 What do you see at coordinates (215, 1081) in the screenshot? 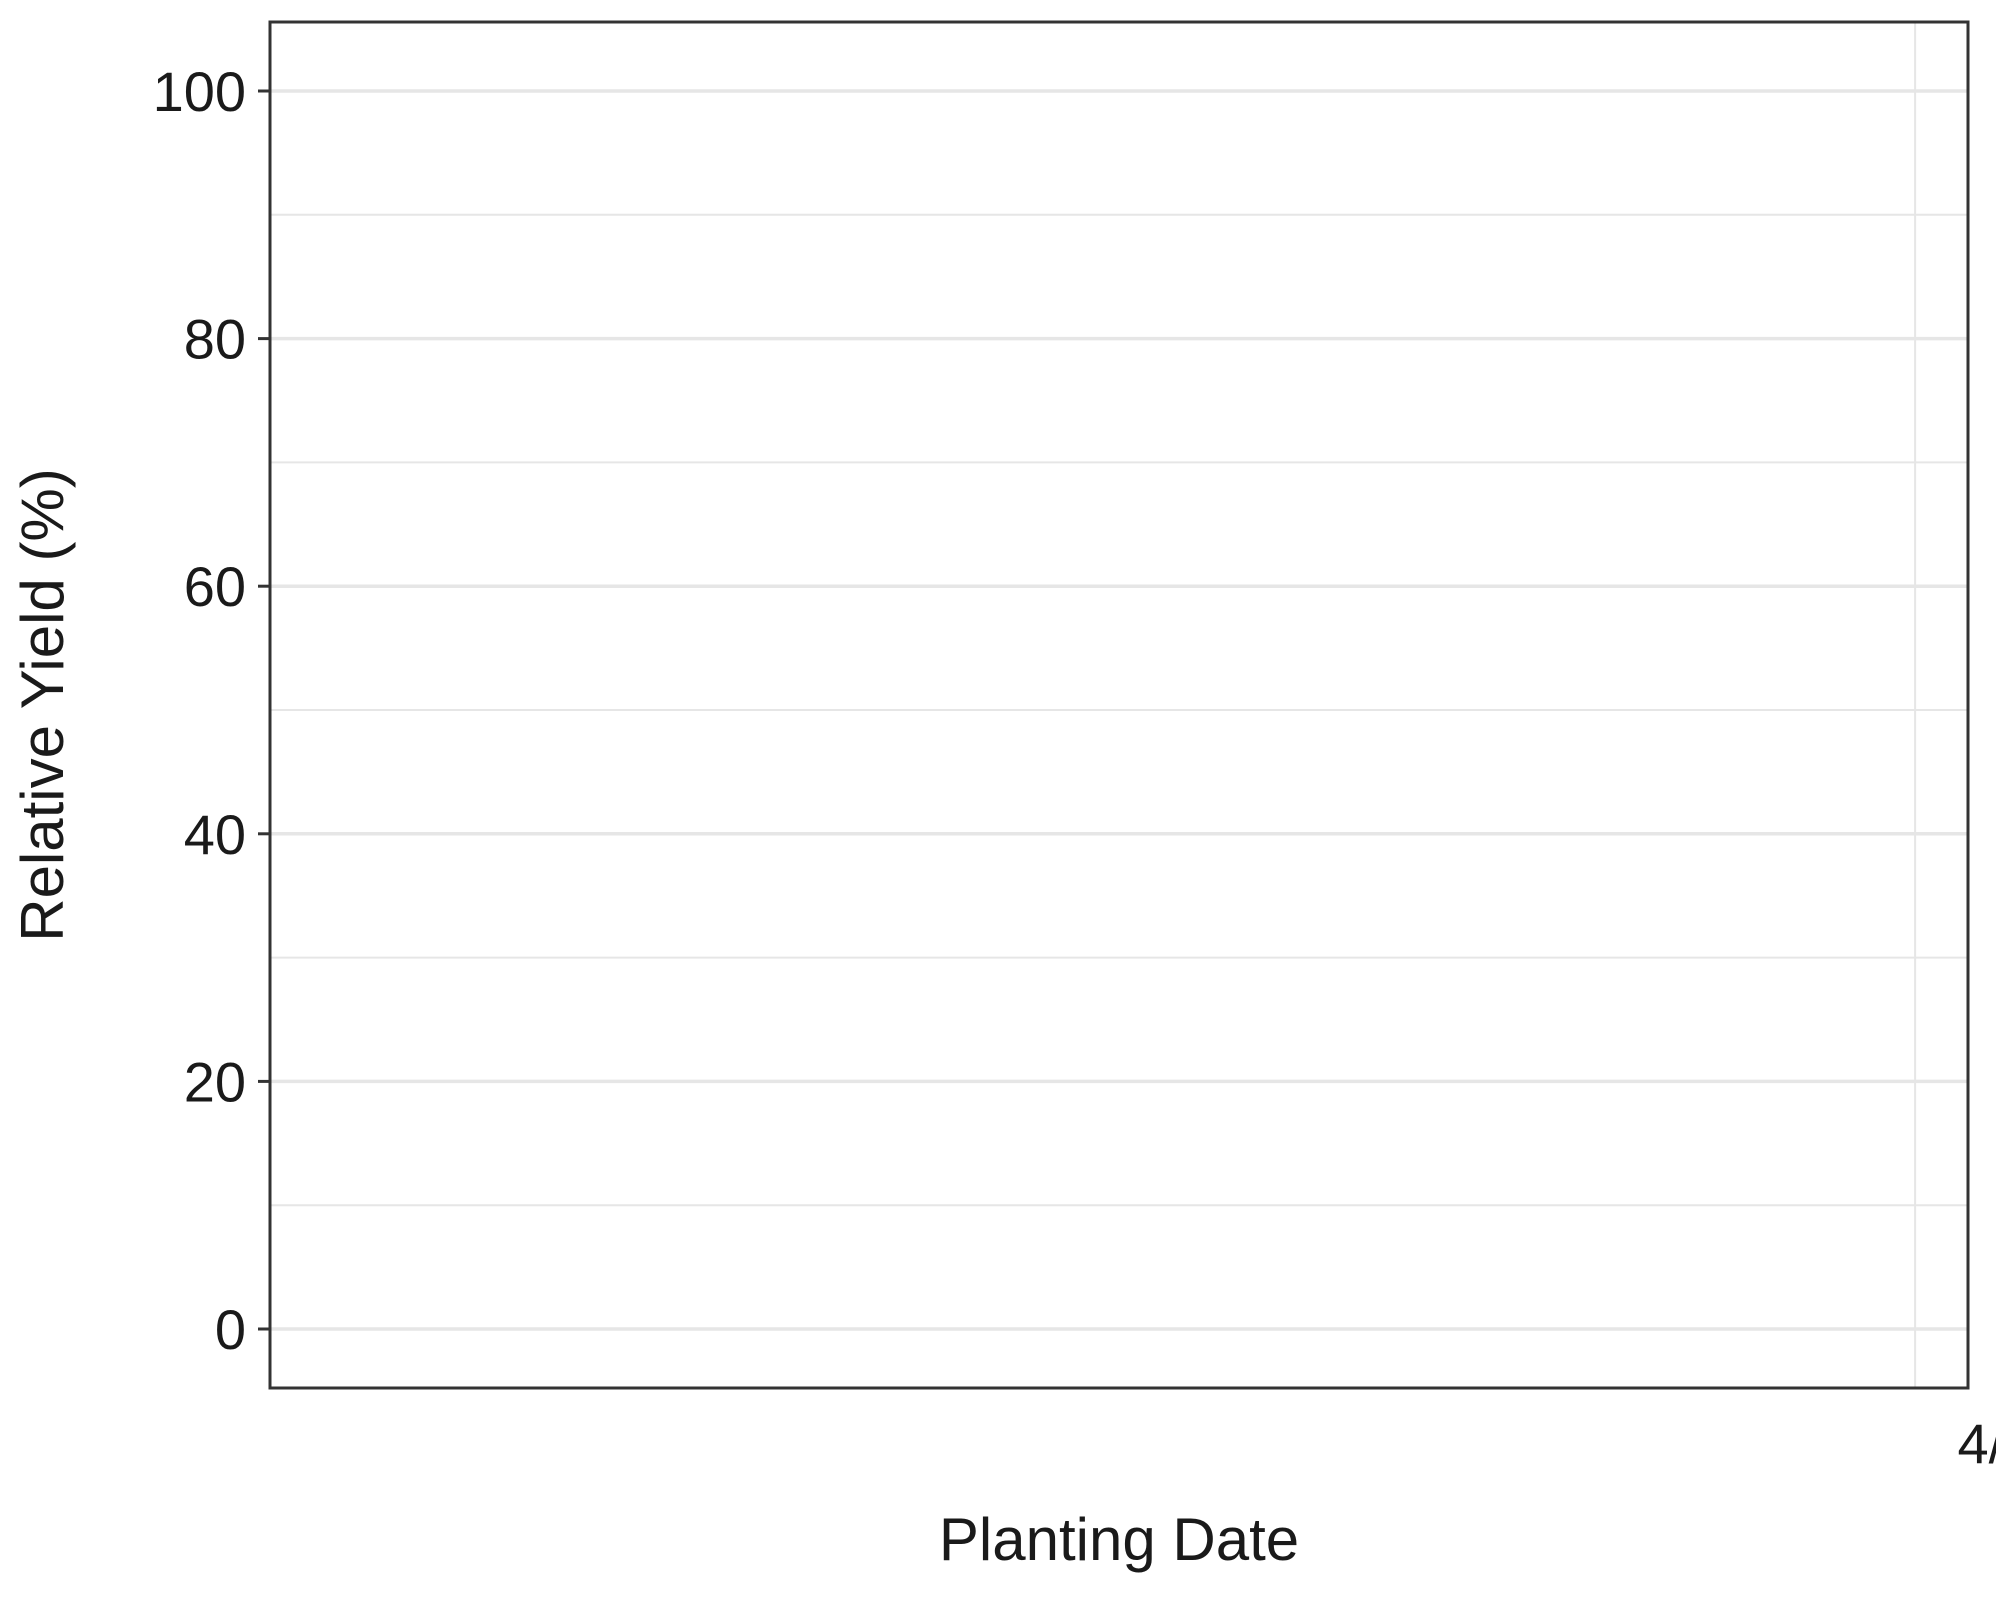
I see `y-tick-label: 20` at bounding box center [215, 1081].